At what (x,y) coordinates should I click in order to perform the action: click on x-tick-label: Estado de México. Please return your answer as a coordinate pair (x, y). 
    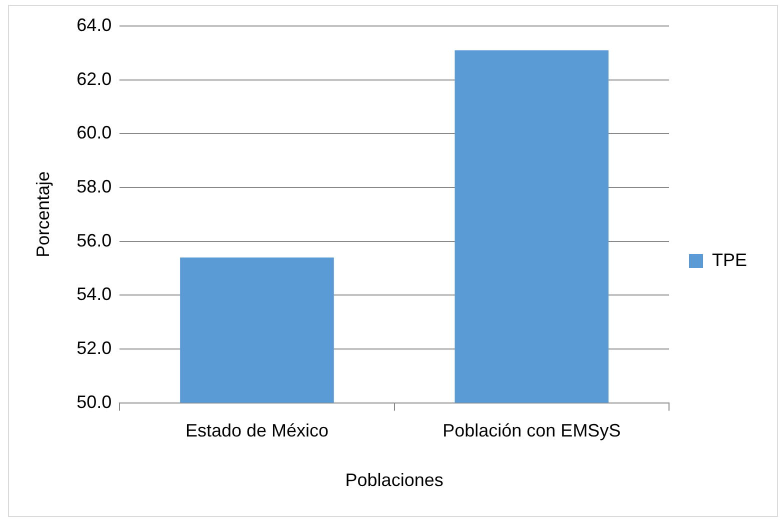
    Looking at the image, I should click on (257, 430).